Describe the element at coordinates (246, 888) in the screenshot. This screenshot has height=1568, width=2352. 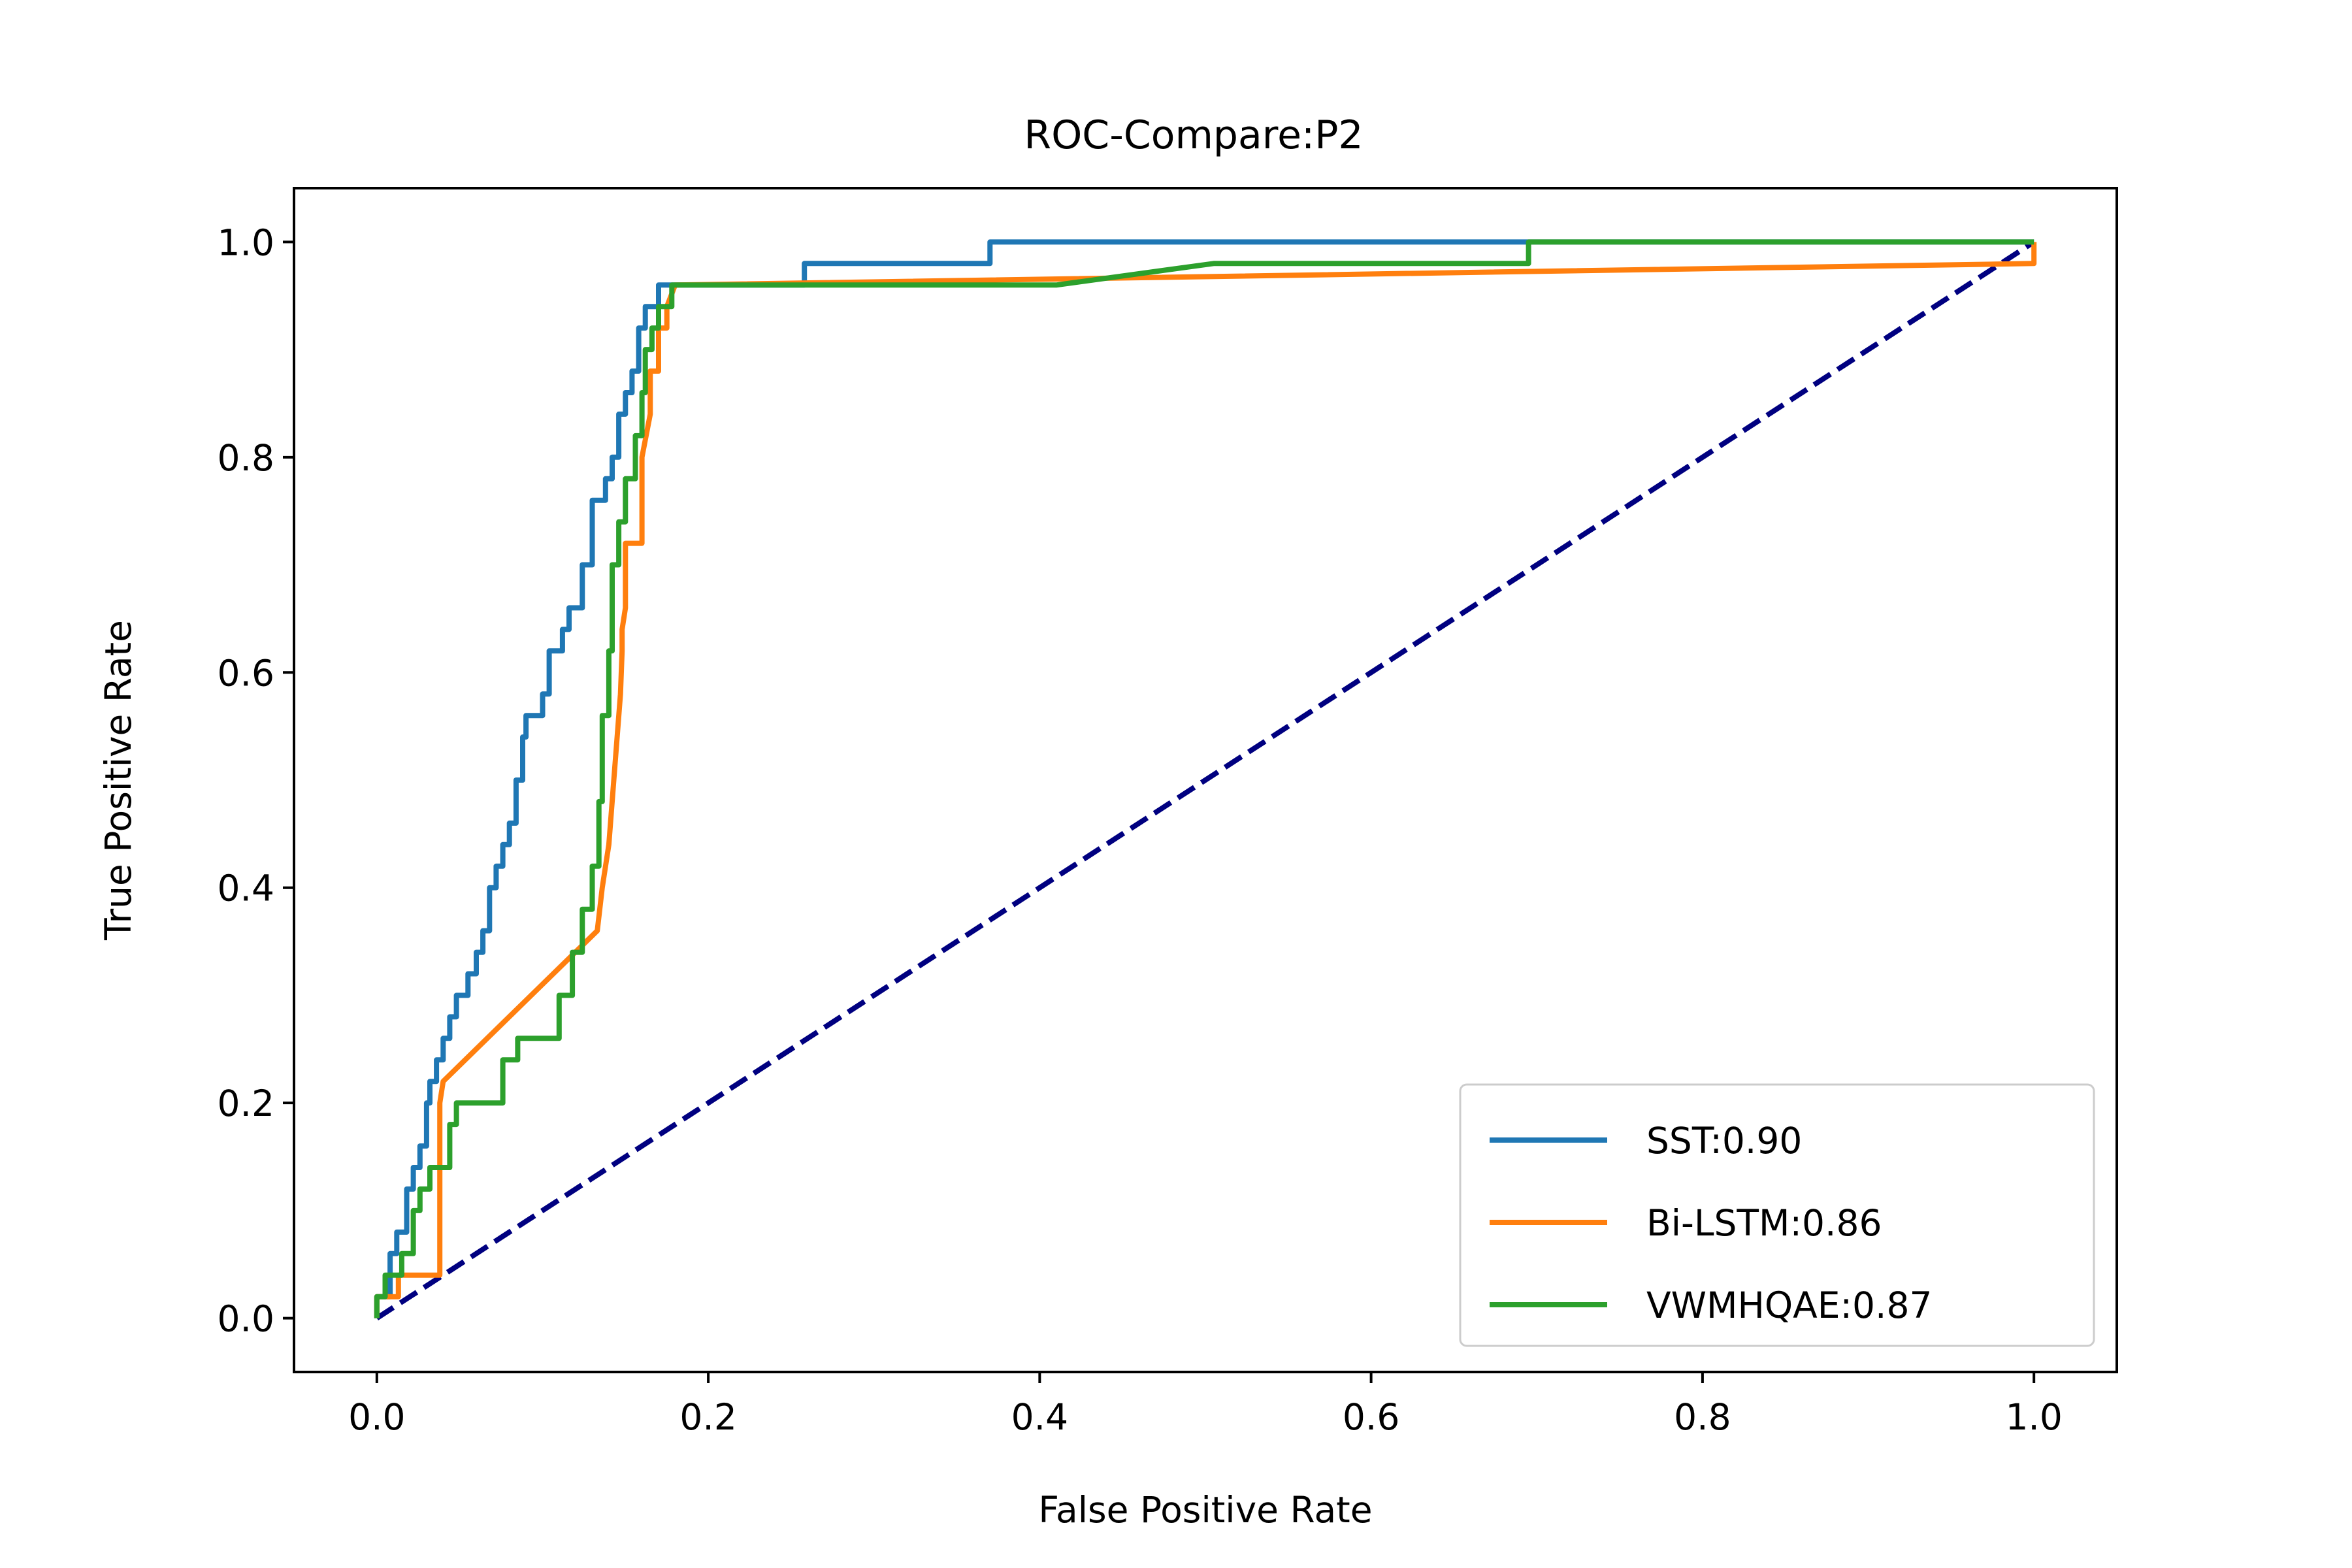
I see `y-tick-label: 0.4` at that location.